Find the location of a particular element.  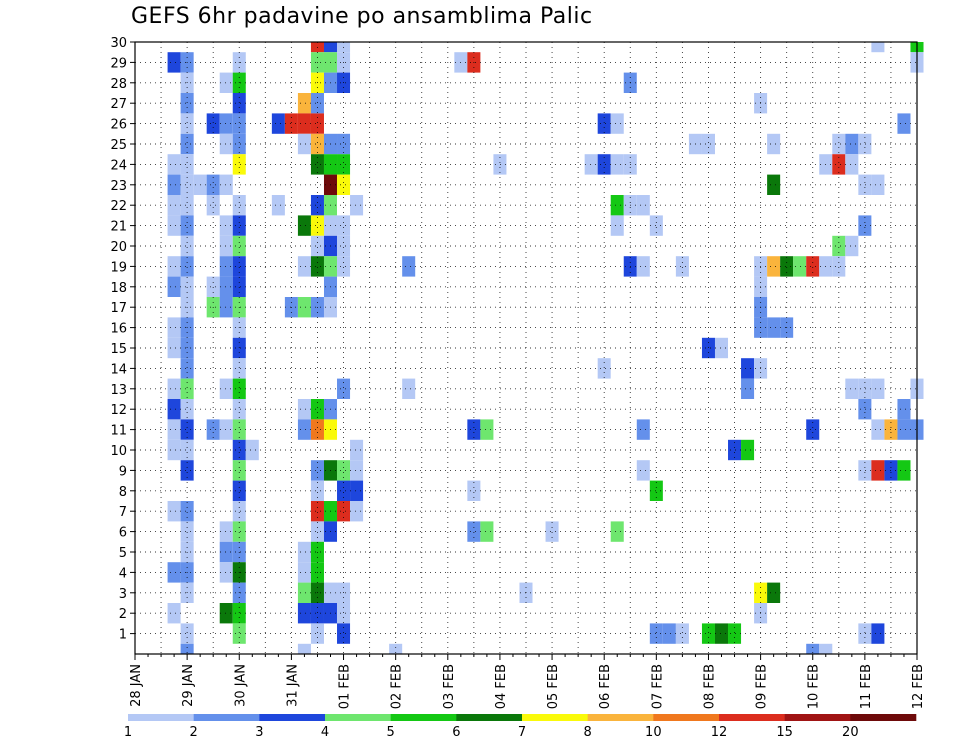

y-tick-label: 9 is located at coordinates (123, 471).